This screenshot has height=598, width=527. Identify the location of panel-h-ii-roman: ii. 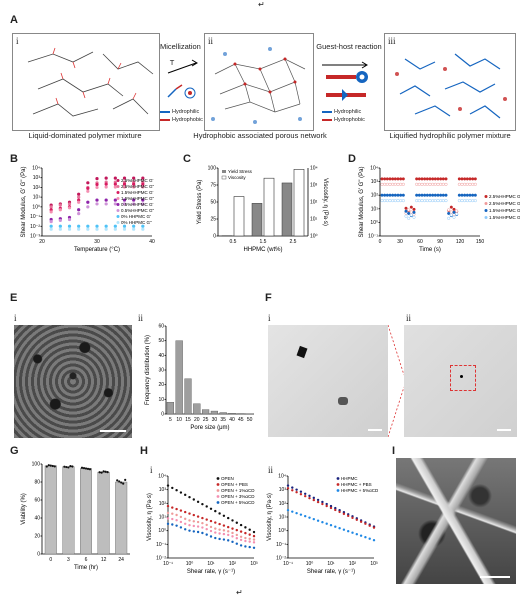
(271, 470).